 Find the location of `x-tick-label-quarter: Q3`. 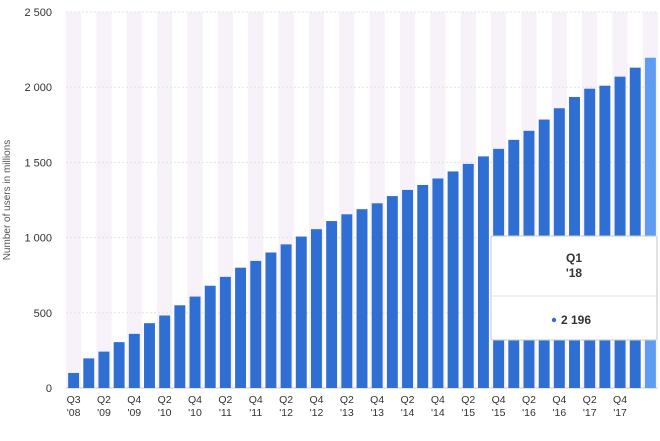

x-tick-label-quarter: Q3 is located at coordinates (74, 400).